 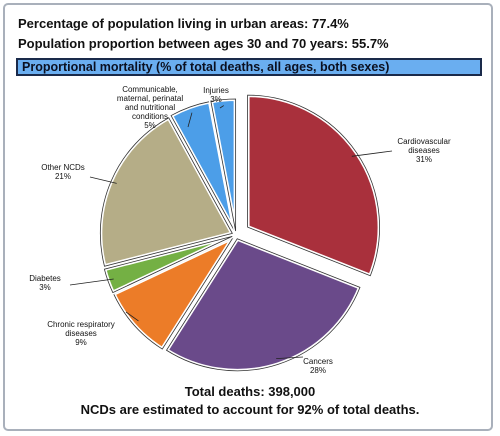 What do you see at coordinates (63, 176) in the screenshot?
I see `slice-label-line: 21%` at bounding box center [63, 176].